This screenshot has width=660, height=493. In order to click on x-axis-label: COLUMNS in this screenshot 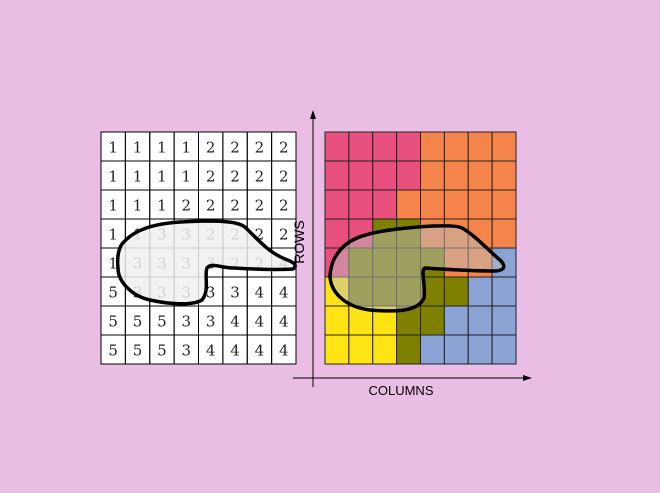, I will do `click(400, 390)`.